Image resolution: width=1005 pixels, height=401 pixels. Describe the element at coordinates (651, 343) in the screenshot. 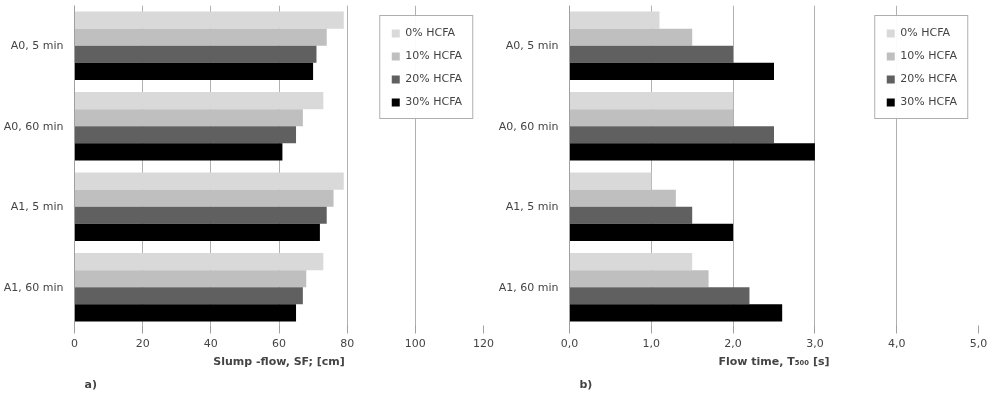

I see `x-tick-label: 1,0` at that location.